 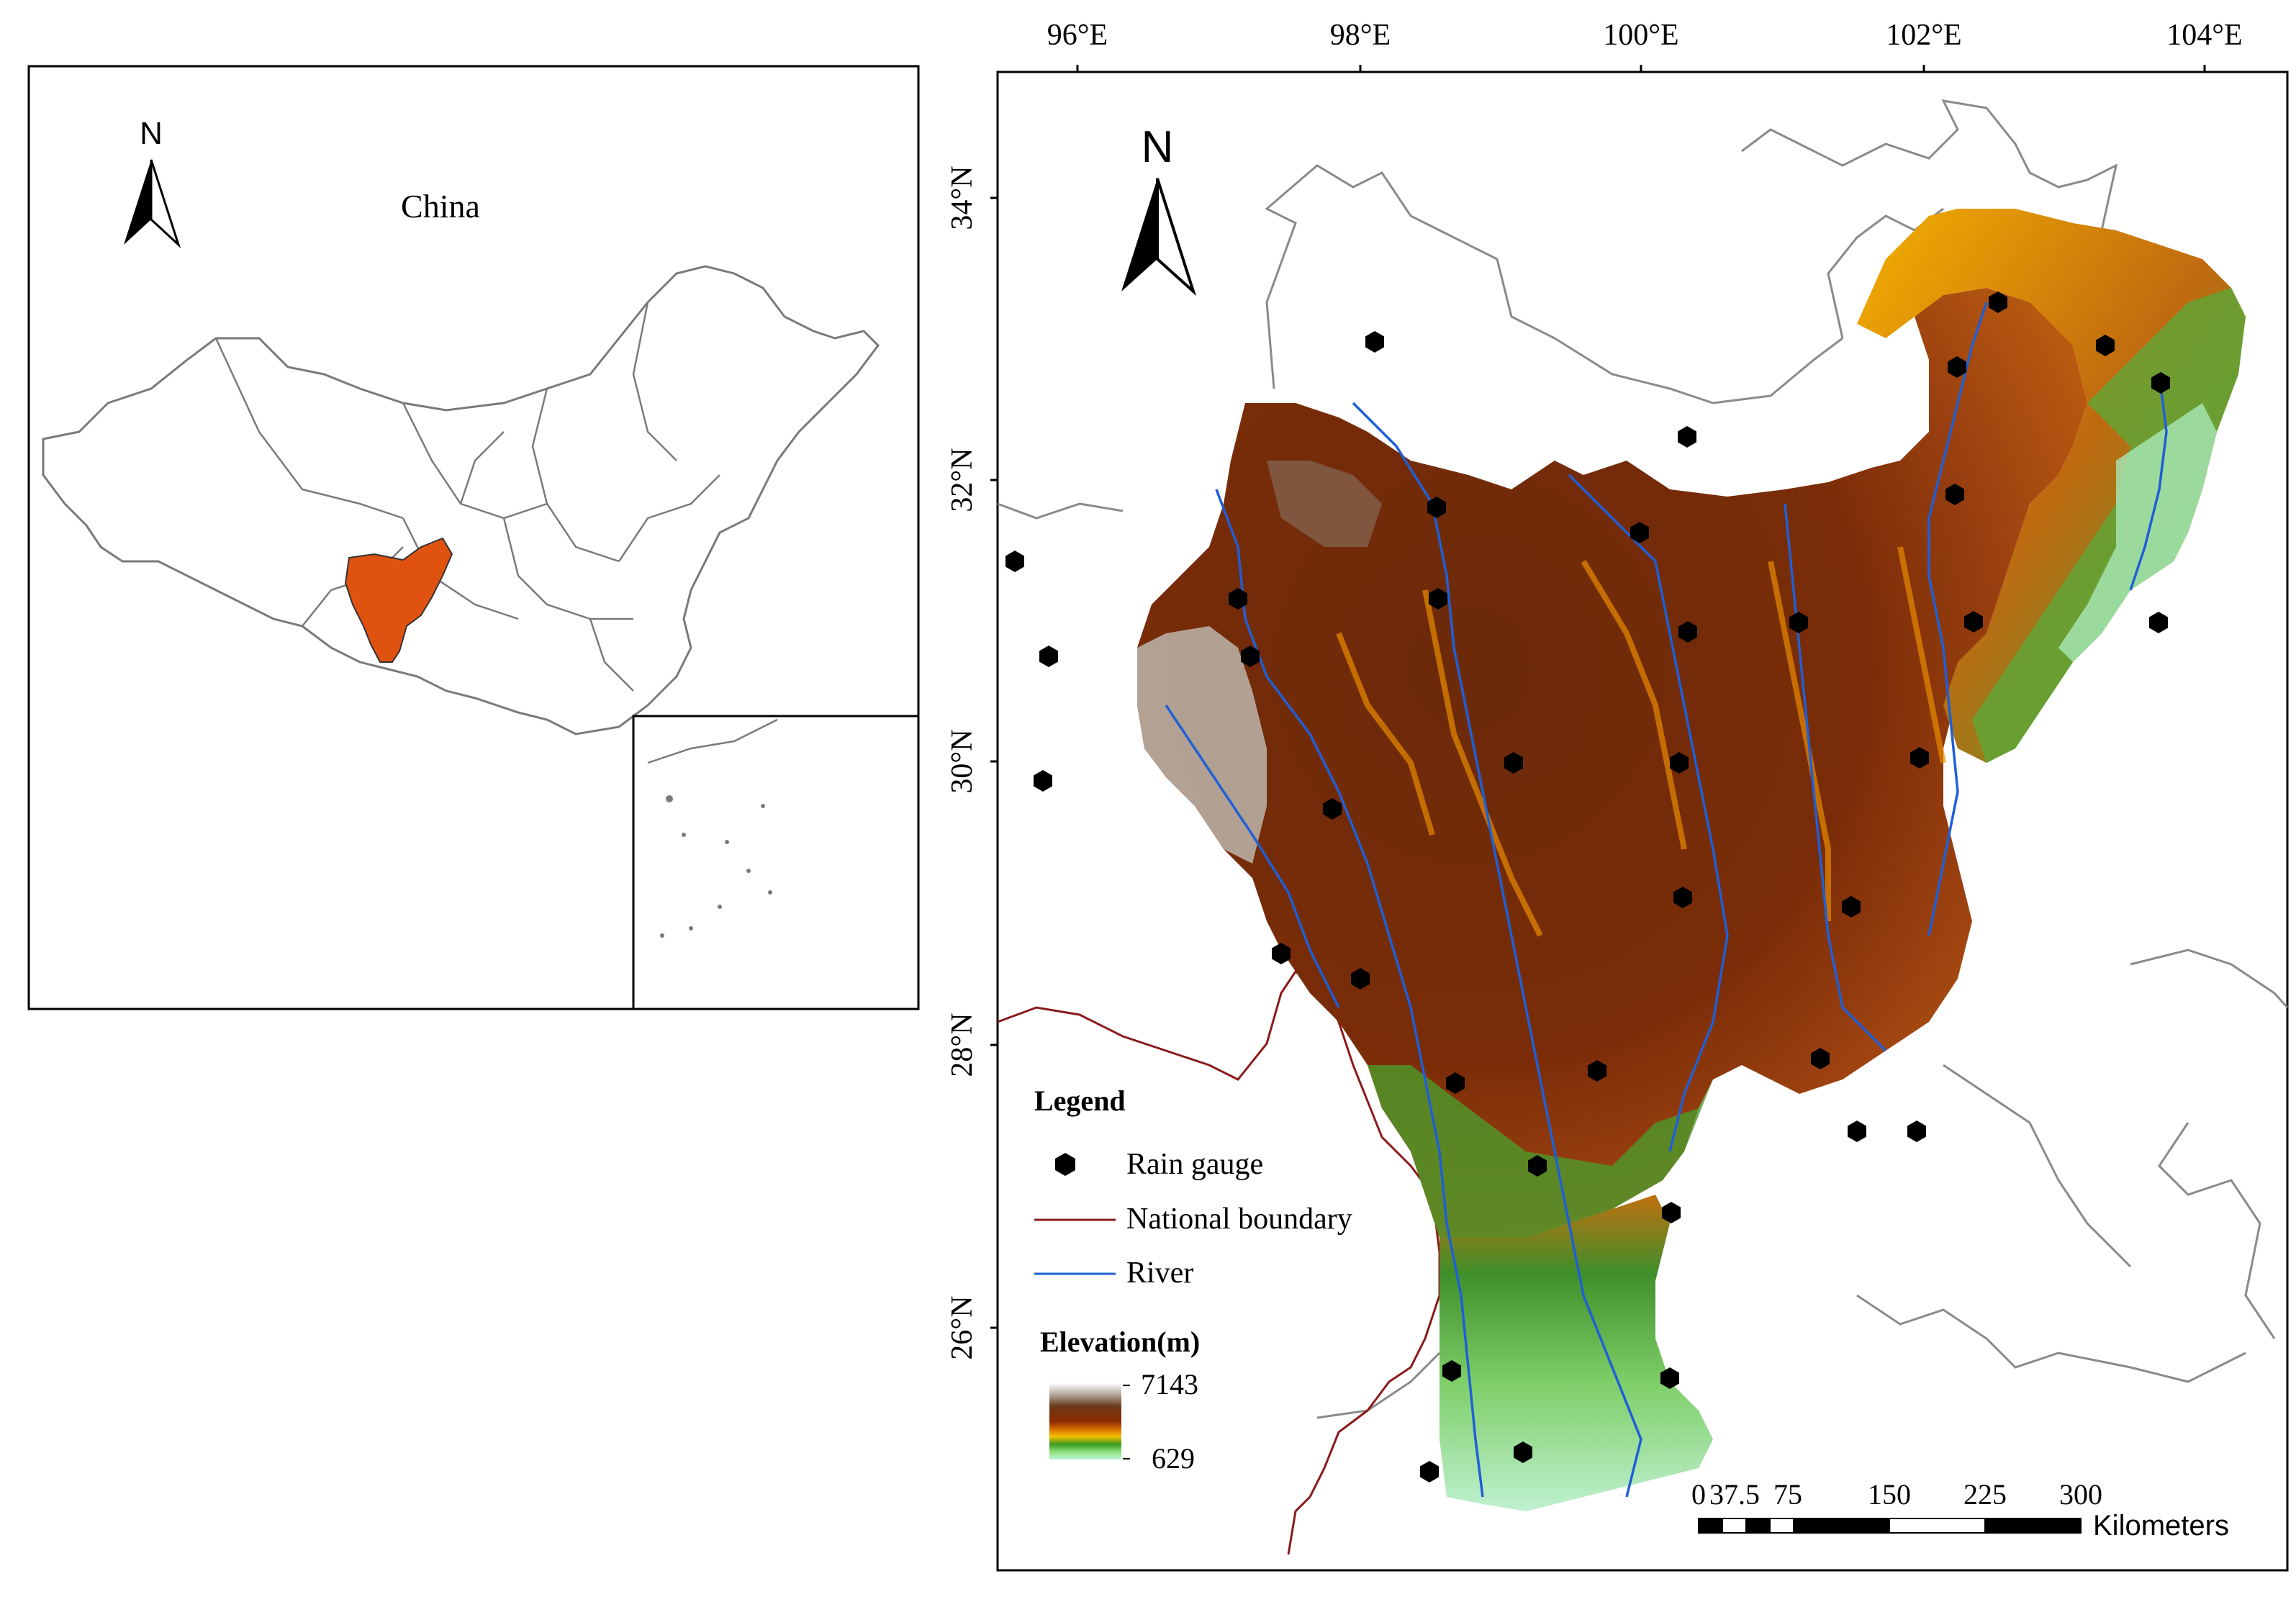 I want to click on high-elevation-patch, so click(x=1324, y=504).